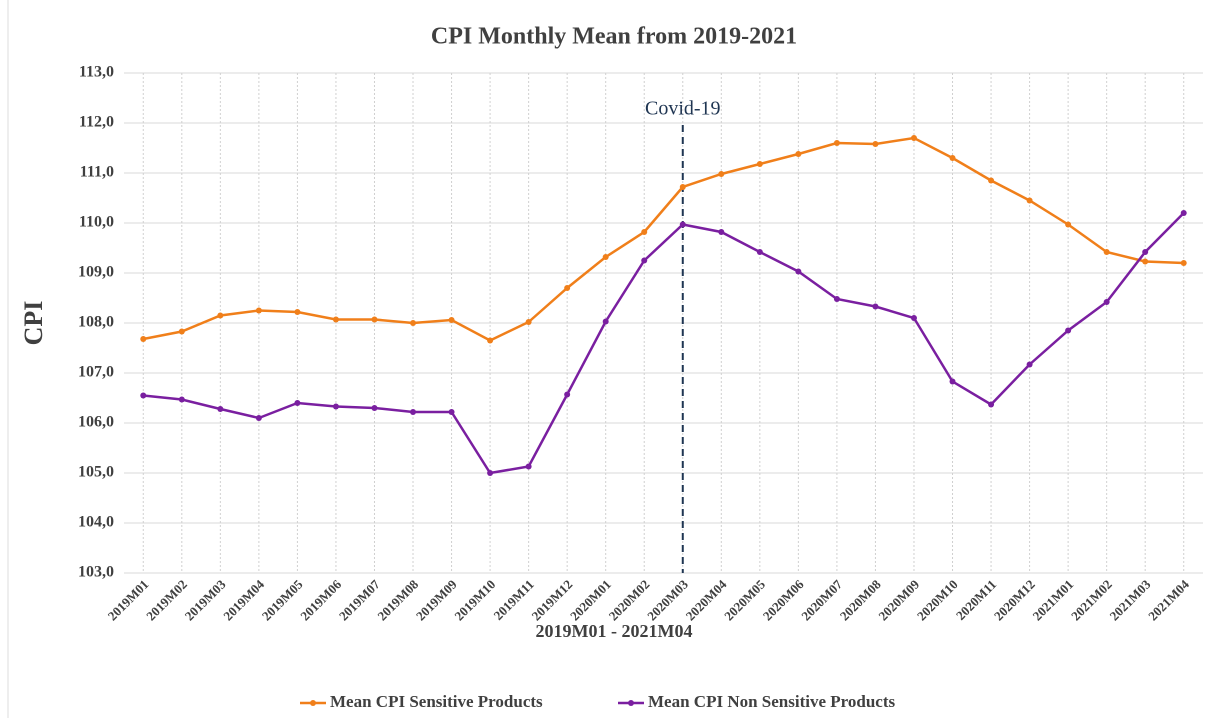 This screenshot has width=1205, height=718. I want to click on x-tick-label: 2020M03, so click(667, 599).